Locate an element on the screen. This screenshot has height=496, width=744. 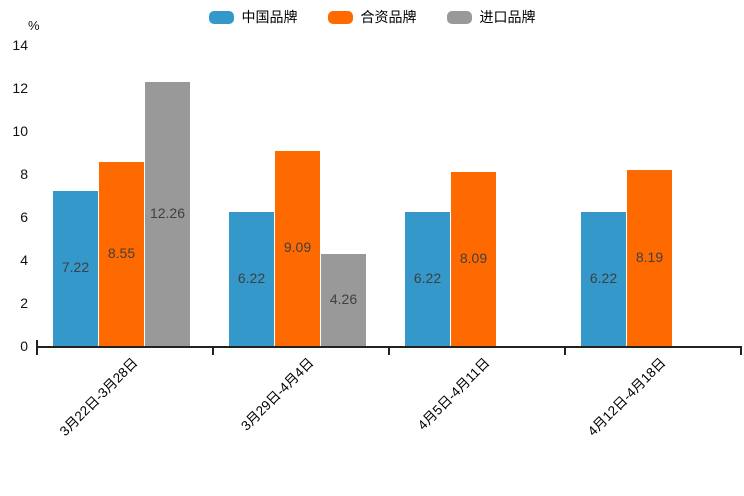
y-tick-label-2: 2 is located at coordinates (24, 303).